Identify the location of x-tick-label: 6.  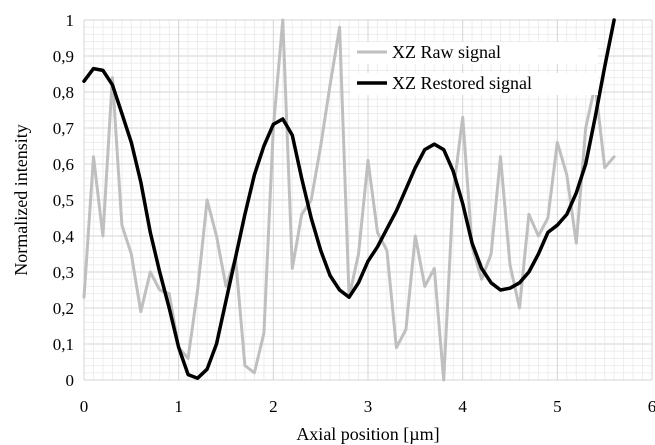
(651, 406).